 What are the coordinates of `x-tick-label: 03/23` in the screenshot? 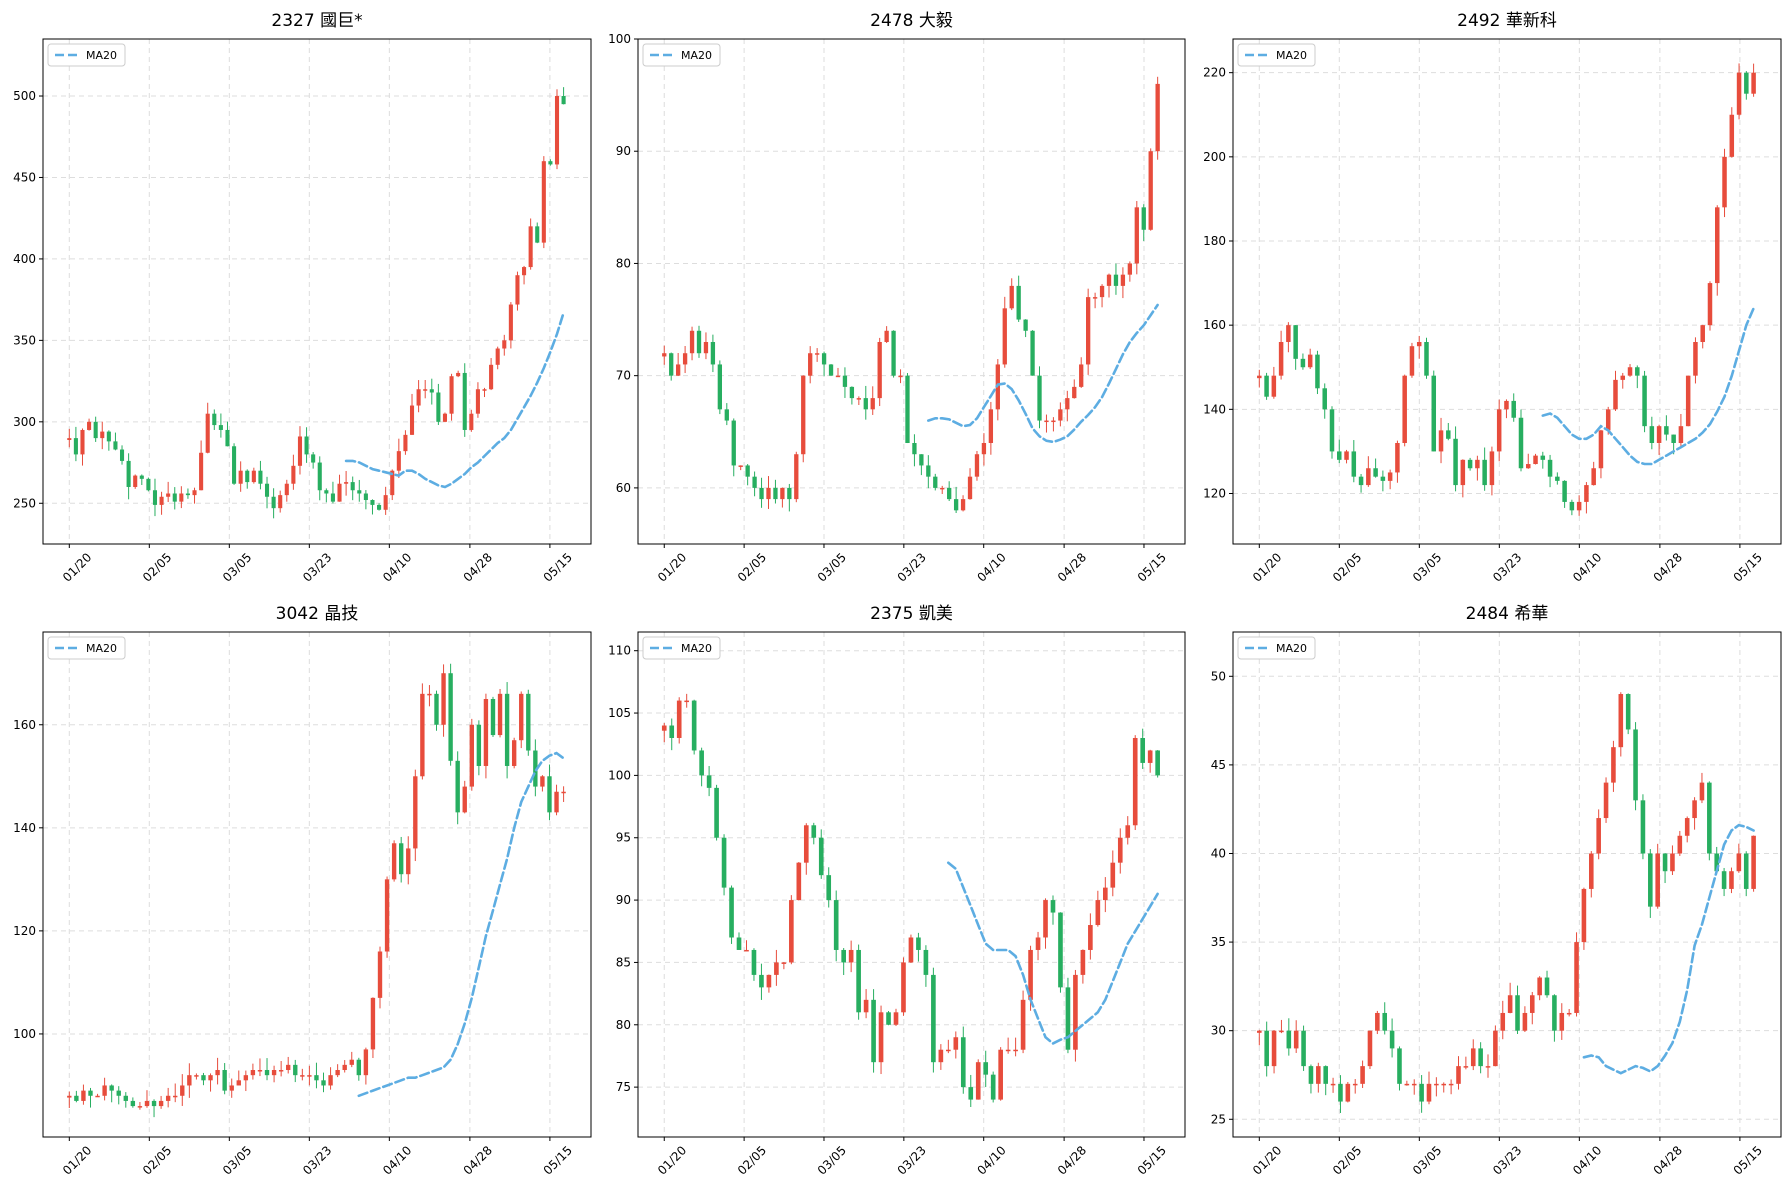 It's located at (912, 1160).